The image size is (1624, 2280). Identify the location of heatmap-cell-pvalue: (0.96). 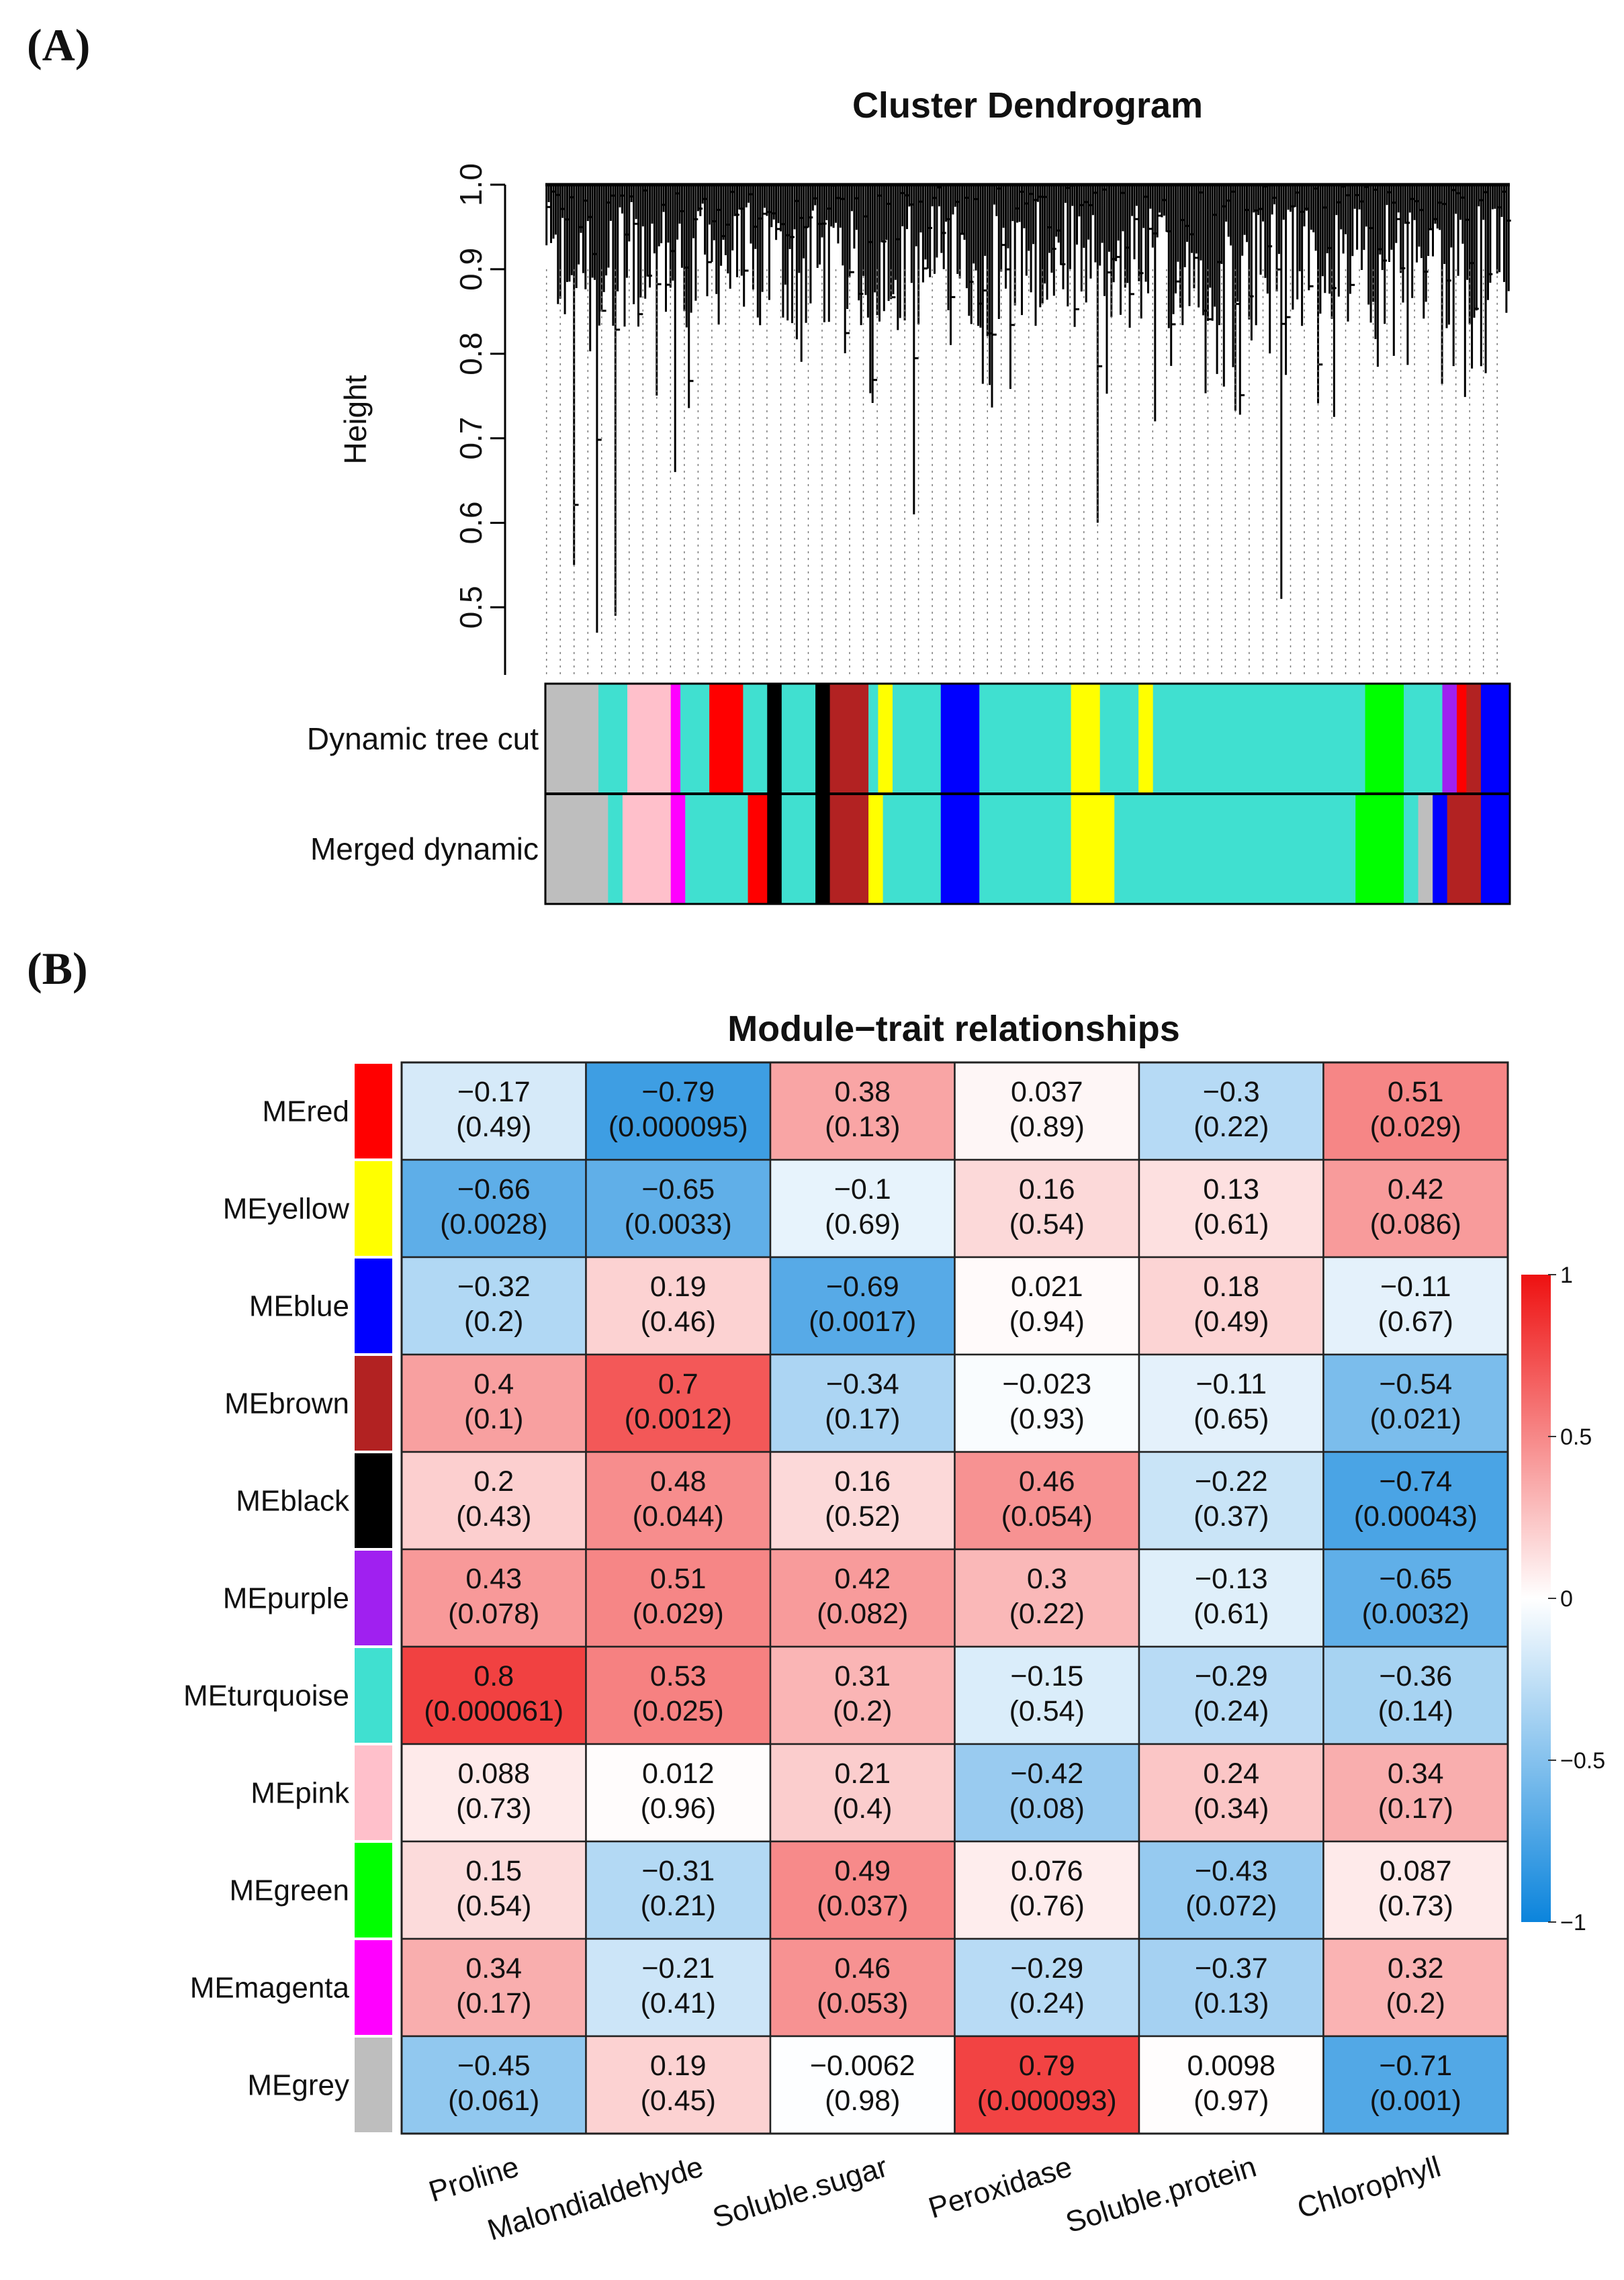
(678, 1808).